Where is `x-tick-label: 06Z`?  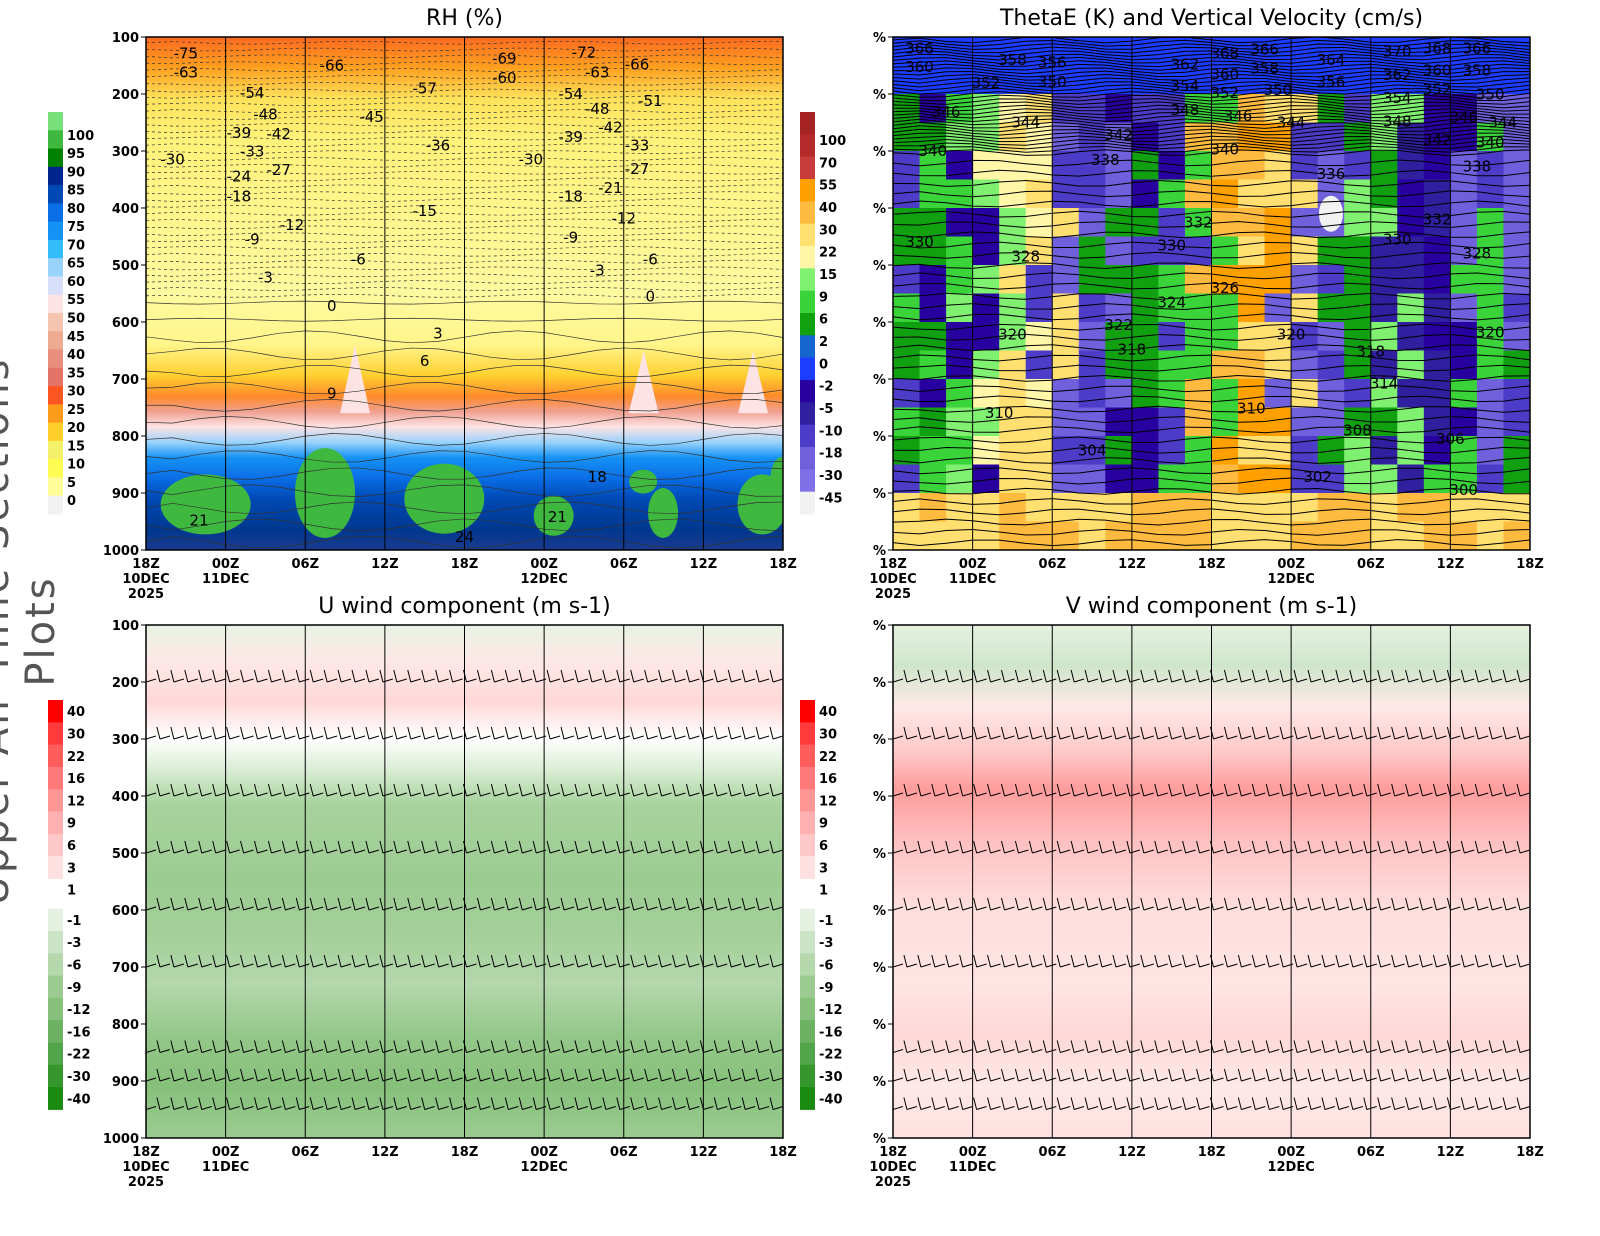 x-tick-label: 06Z is located at coordinates (1052, 1152).